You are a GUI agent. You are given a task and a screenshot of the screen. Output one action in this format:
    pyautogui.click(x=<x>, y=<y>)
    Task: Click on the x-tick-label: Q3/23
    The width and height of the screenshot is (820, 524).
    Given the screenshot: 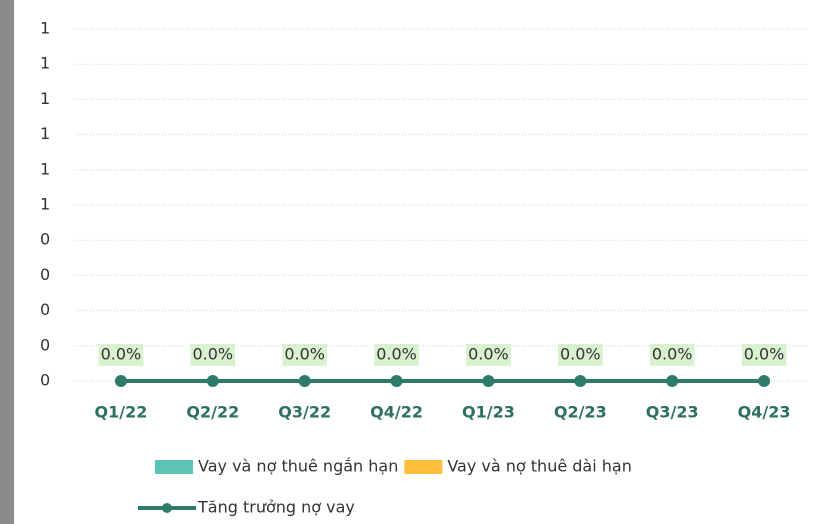 What is the action you would take?
    pyautogui.click(x=672, y=412)
    